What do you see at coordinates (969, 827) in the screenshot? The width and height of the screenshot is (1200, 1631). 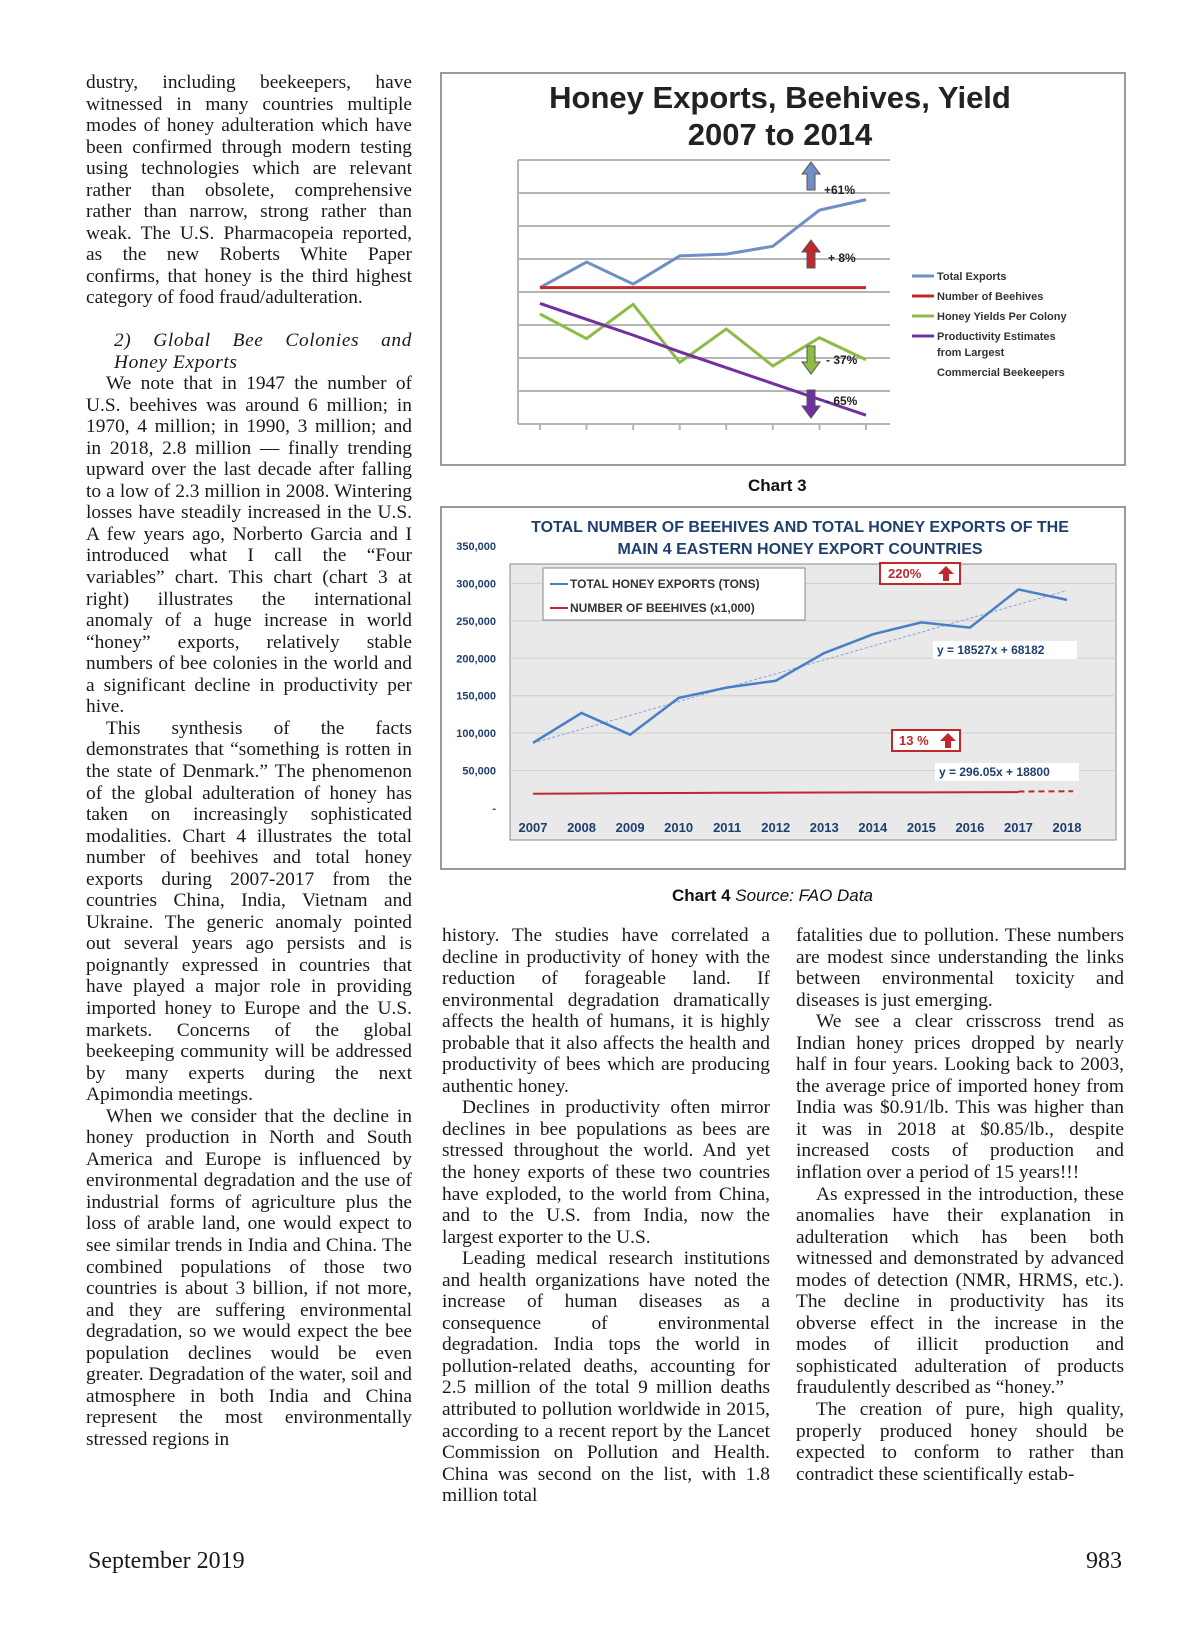 I see `x-tick-label: 2016` at bounding box center [969, 827].